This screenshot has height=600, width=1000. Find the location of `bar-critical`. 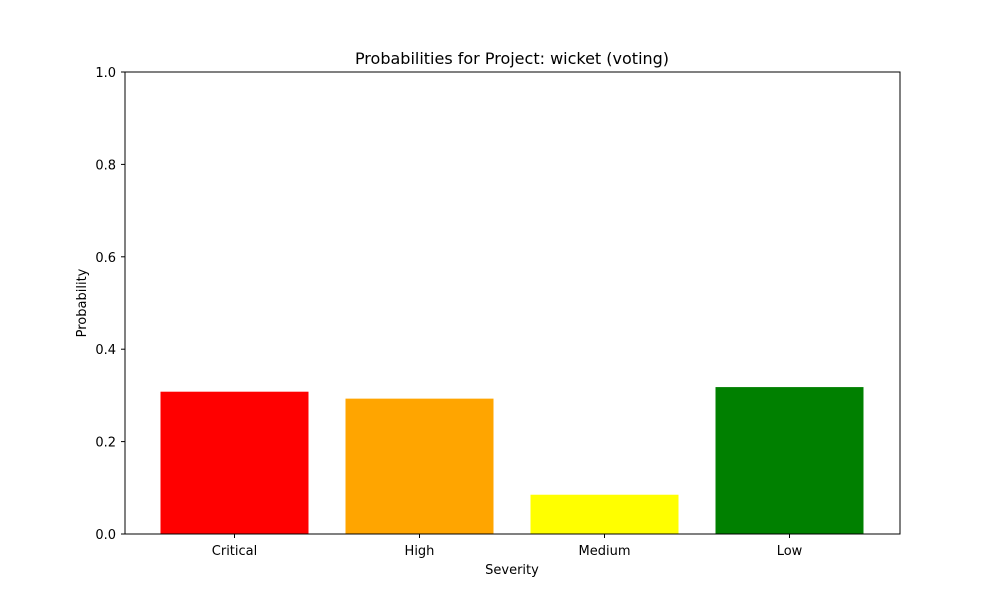

bar-critical is located at coordinates (234, 462).